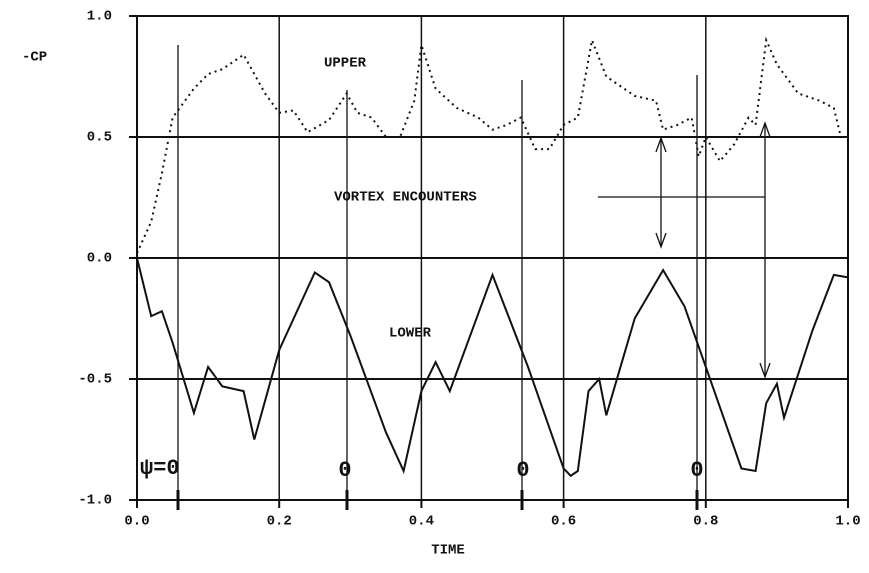 The width and height of the screenshot is (869, 573). I want to click on y-tick-label: 0.5, so click(99, 138).